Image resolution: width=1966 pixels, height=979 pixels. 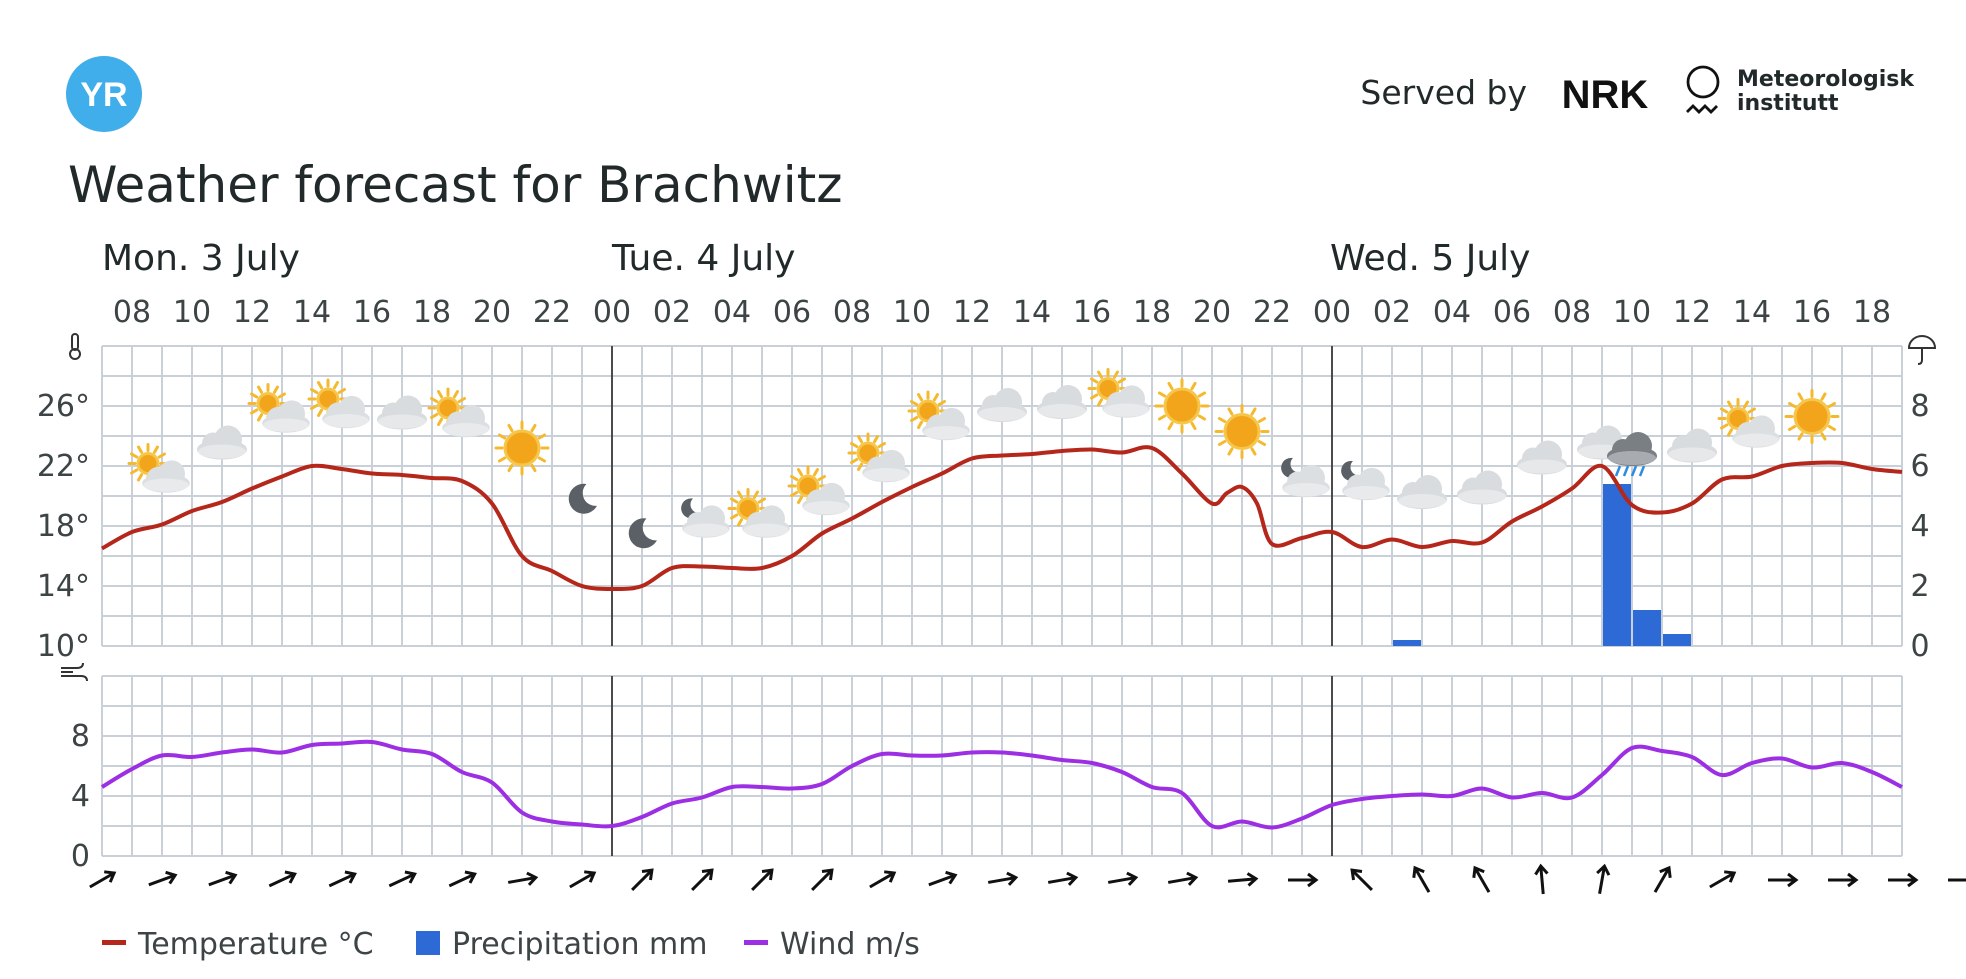 I want to click on wind-tick-label: 8, so click(x=80, y=736).